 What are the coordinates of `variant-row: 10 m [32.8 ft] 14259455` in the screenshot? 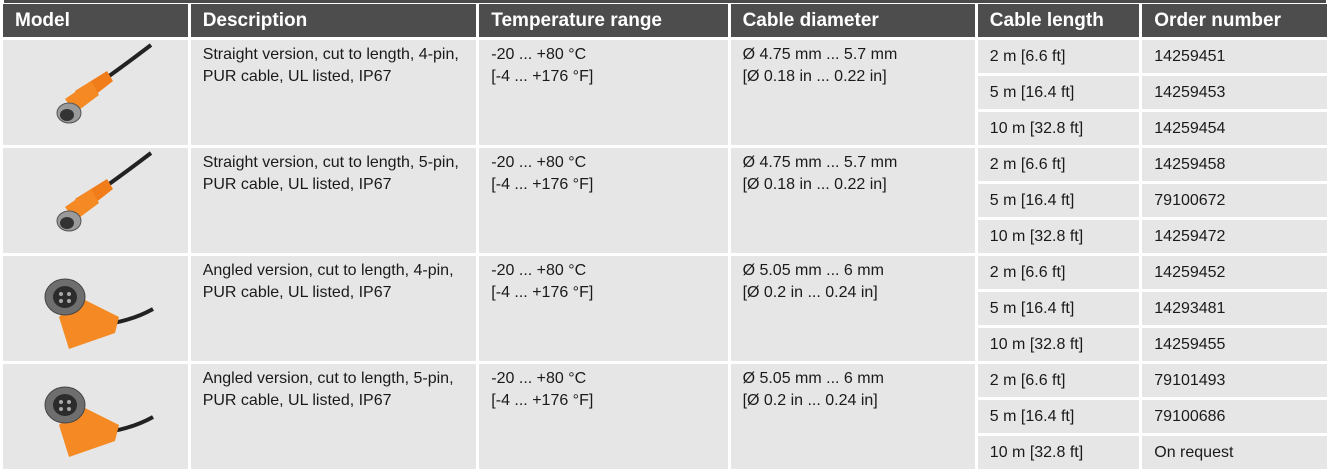 It's located at (665, 344).